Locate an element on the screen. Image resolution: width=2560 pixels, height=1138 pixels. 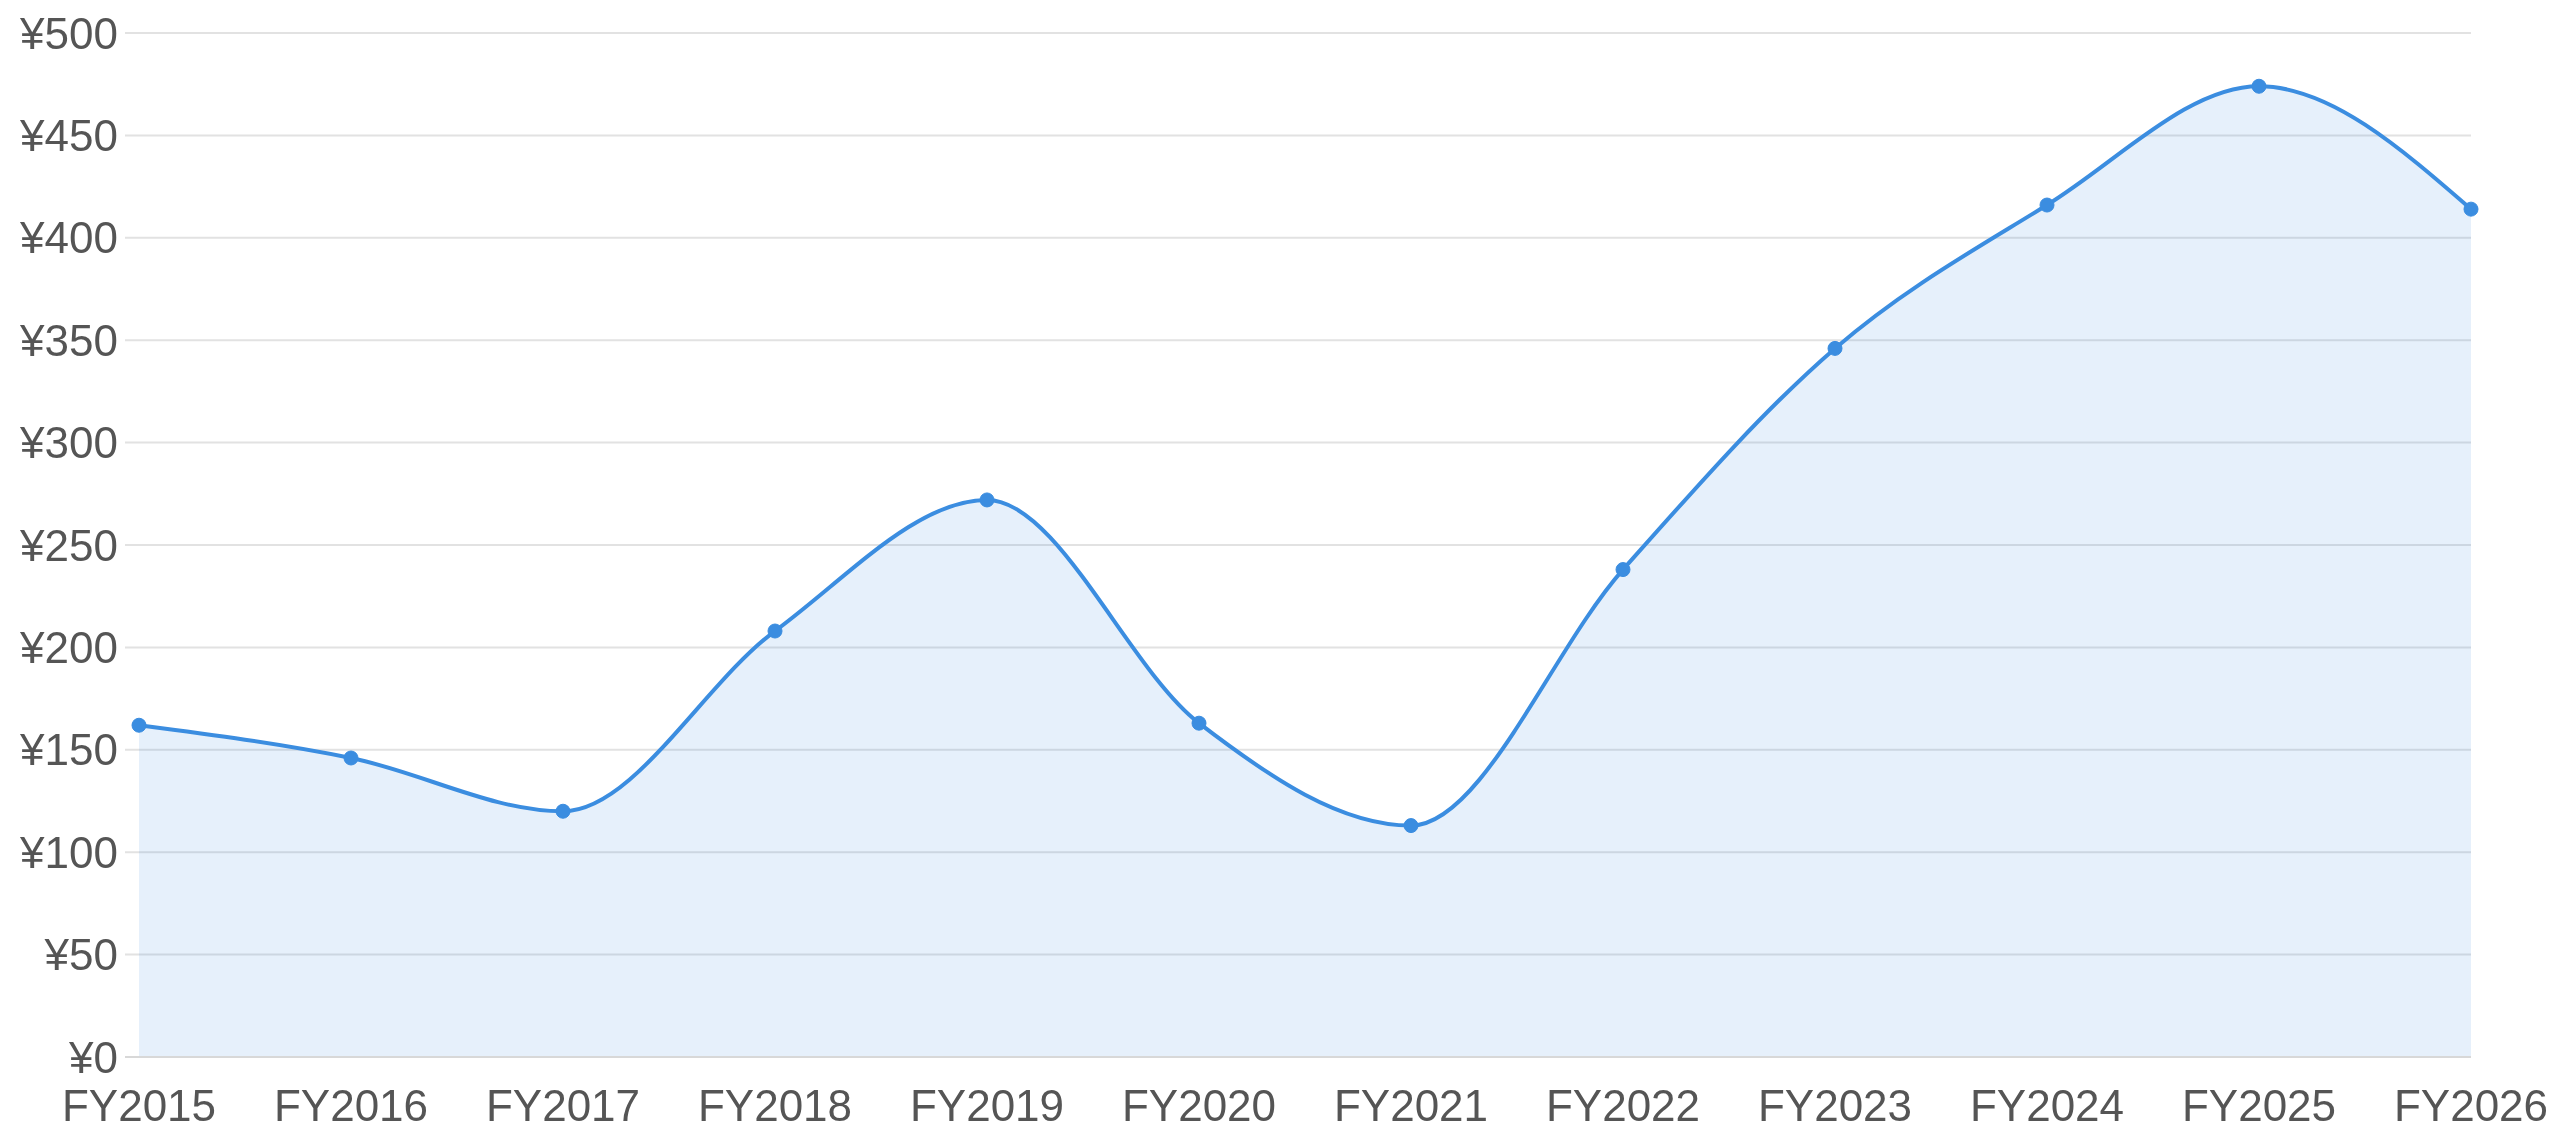
x-tick-label: FY2024 is located at coordinates (2047, 1106).